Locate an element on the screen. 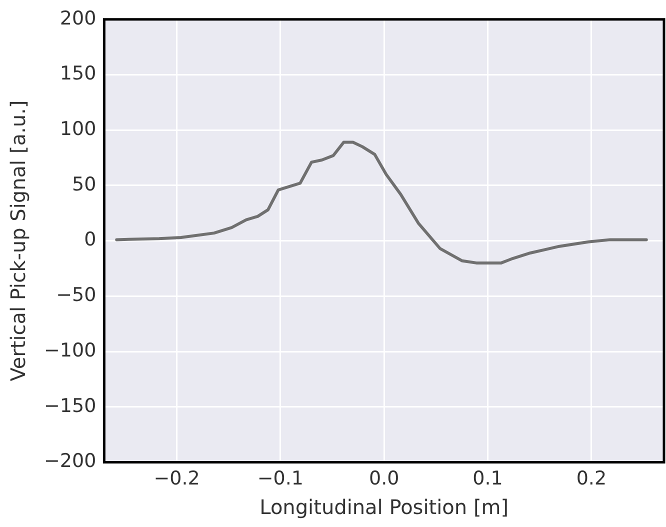 The image size is (666, 527). x-tick-label: −0.1 is located at coordinates (280, 479).